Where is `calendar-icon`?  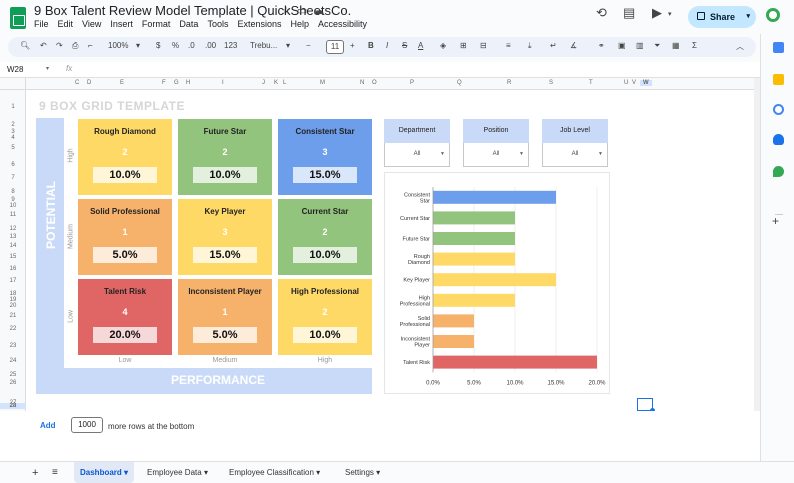 calendar-icon is located at coordinates (778, 47).